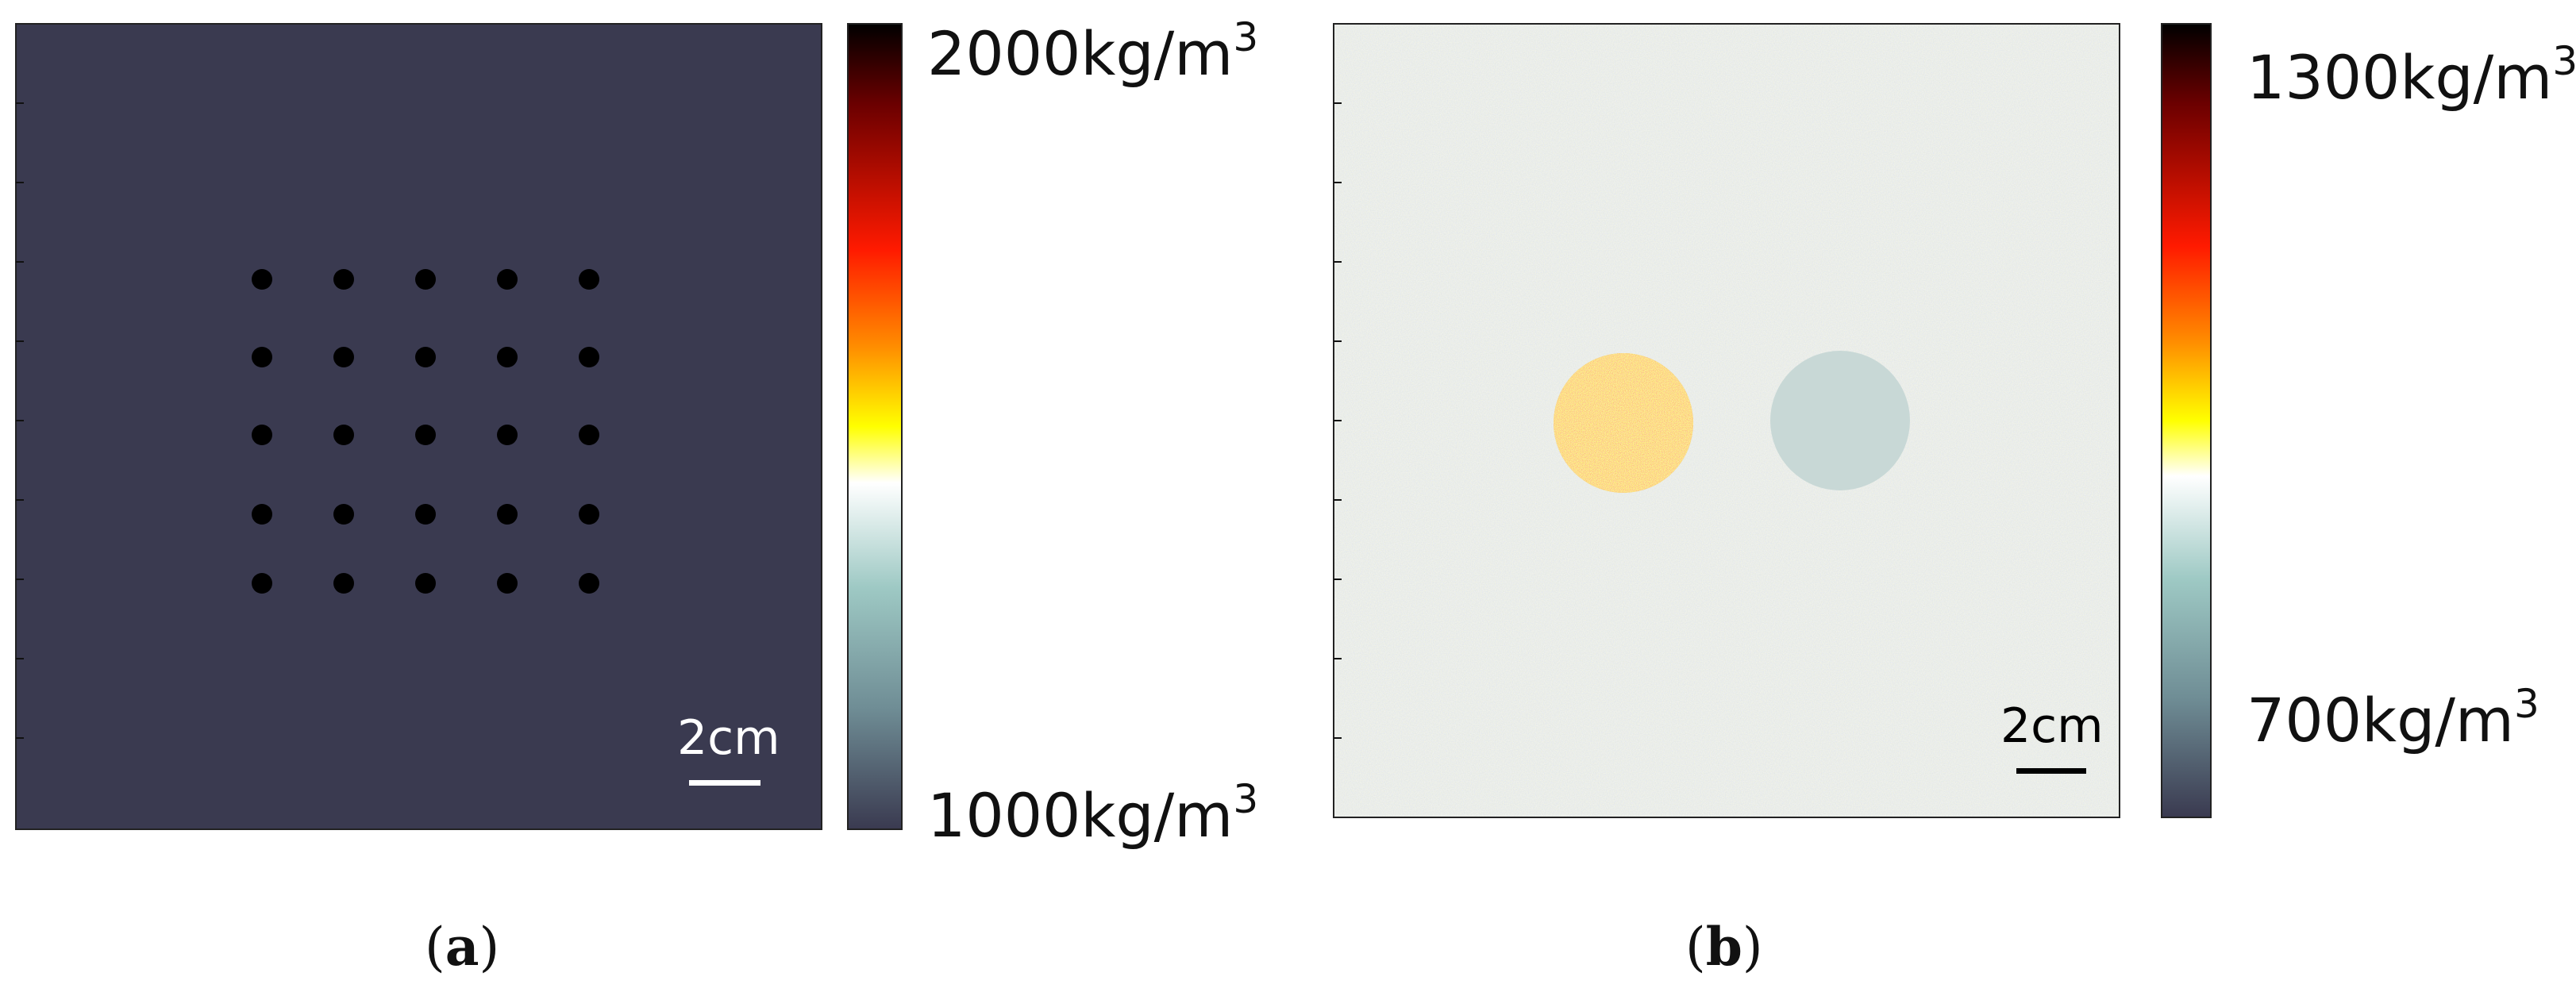  I want to click on panel-a-colorbar-min-label: 1000kg/m3, so click(1093, 813).